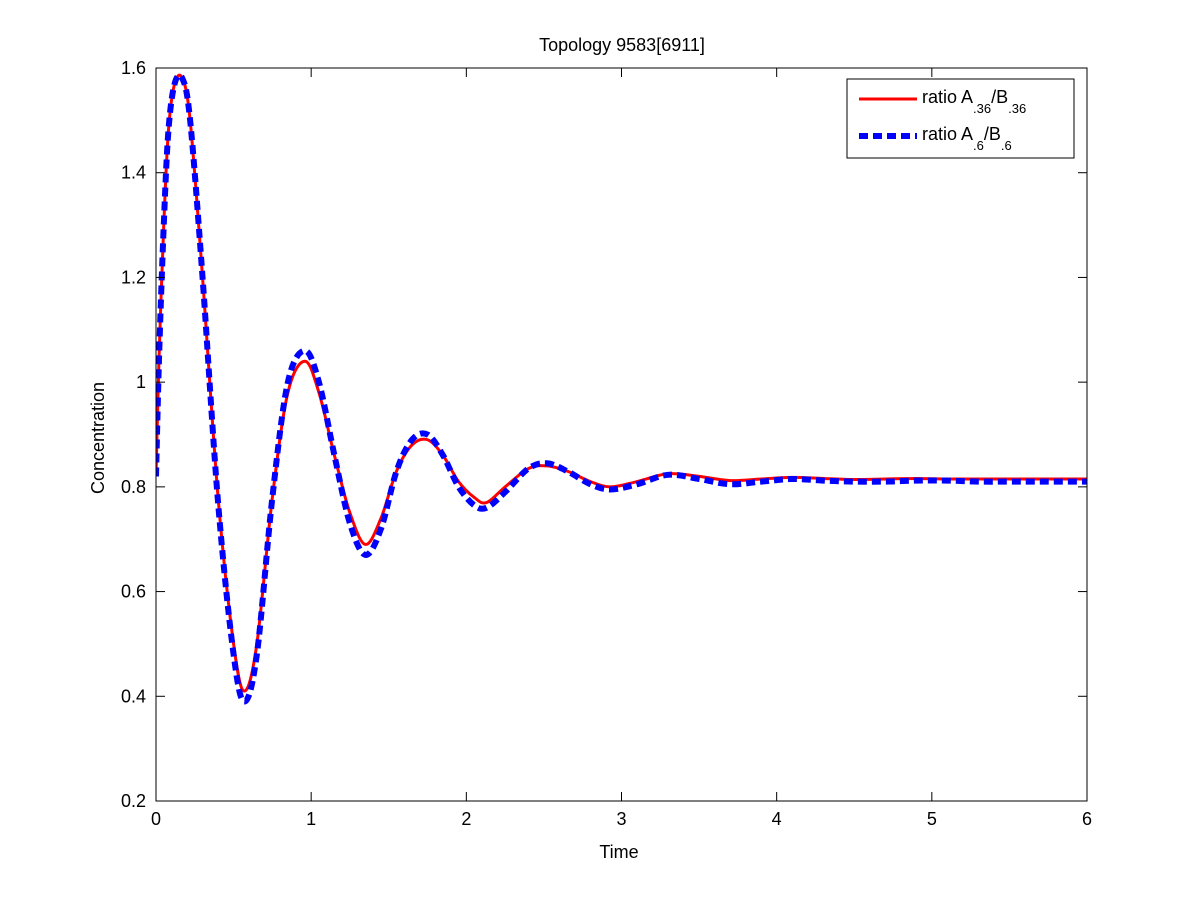 The width and height of the screenshot is (1200, 905). What do you see at coordinates (133, 592) in the screenshot?
I see `y-tick-label: 0.6` at bounding box center [133, 592].